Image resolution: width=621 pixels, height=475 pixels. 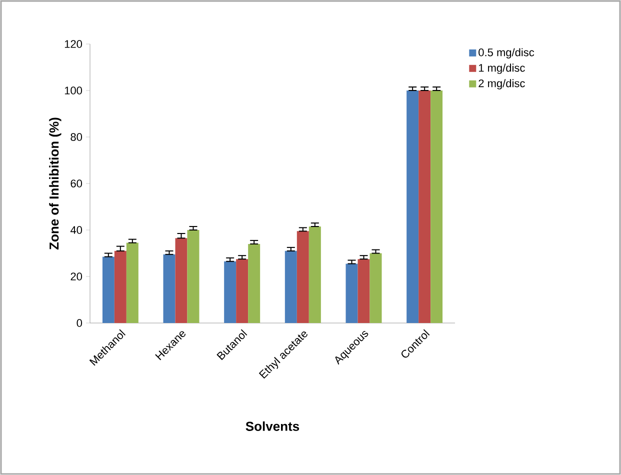 What do you see at coordinates (76, 230) in the screenshot?
I see `y-tick-label: 40` at bounding box center [76, 230].